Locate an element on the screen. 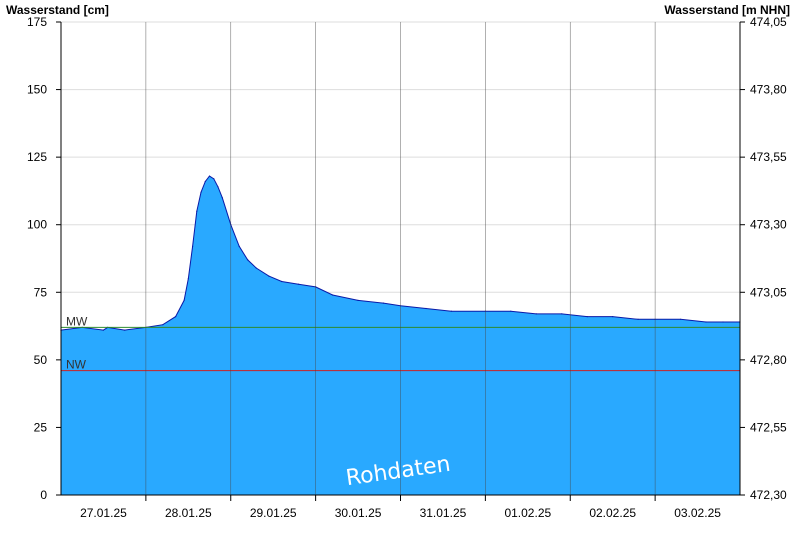 This screenshot has height=550, width=800. date-label-5: 01.02.25 is located at coordinates (527, 513).